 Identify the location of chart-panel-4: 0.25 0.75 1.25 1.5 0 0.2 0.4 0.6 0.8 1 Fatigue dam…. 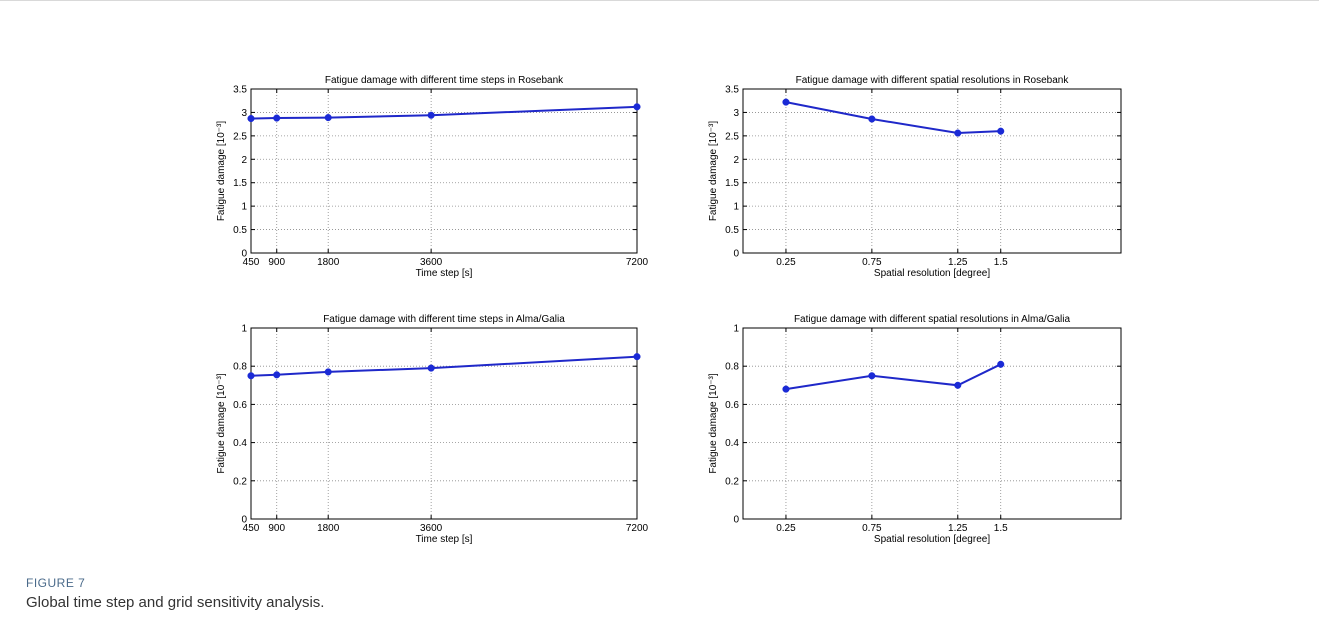
(915, 429).